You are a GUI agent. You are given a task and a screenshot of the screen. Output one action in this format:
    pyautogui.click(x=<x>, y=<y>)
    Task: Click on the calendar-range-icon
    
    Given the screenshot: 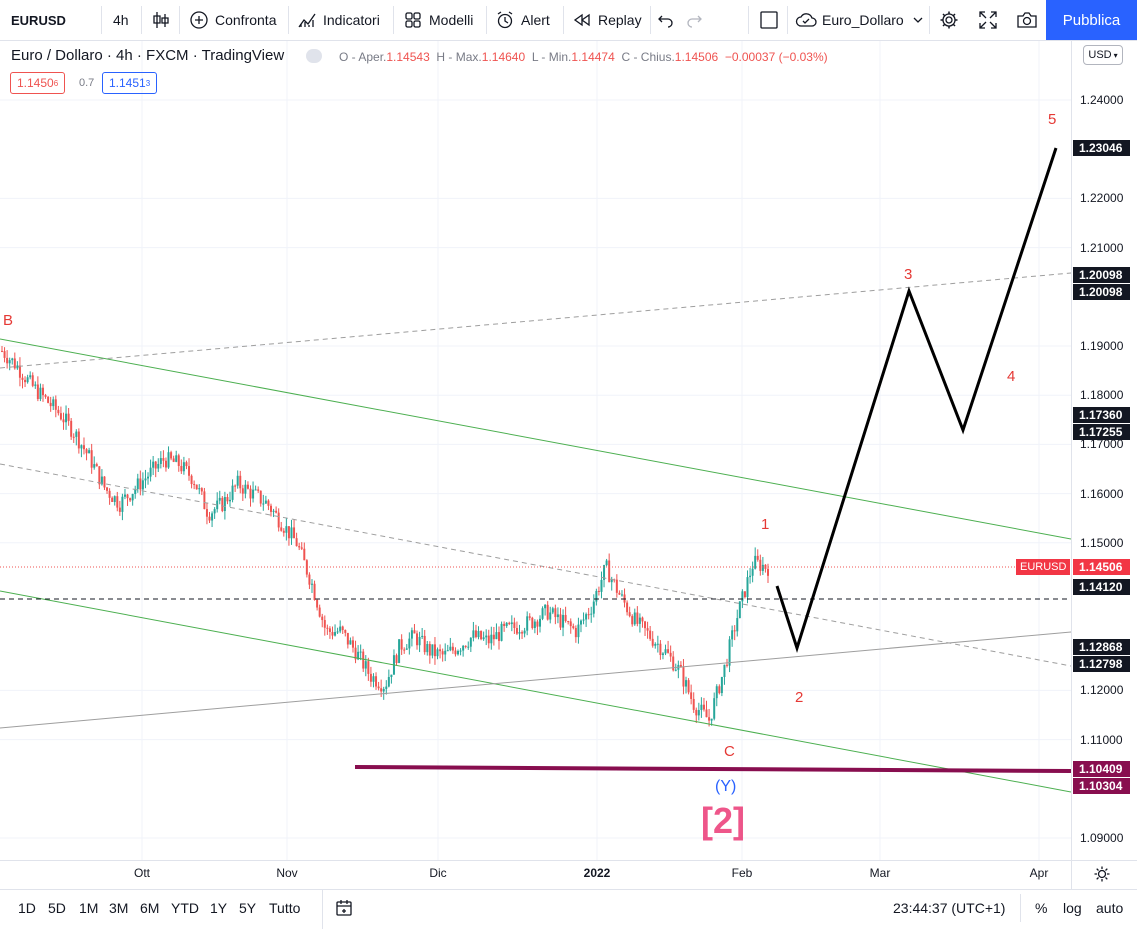 What is the action you would take?
    pyautogui.click(x=344, y=910)
    